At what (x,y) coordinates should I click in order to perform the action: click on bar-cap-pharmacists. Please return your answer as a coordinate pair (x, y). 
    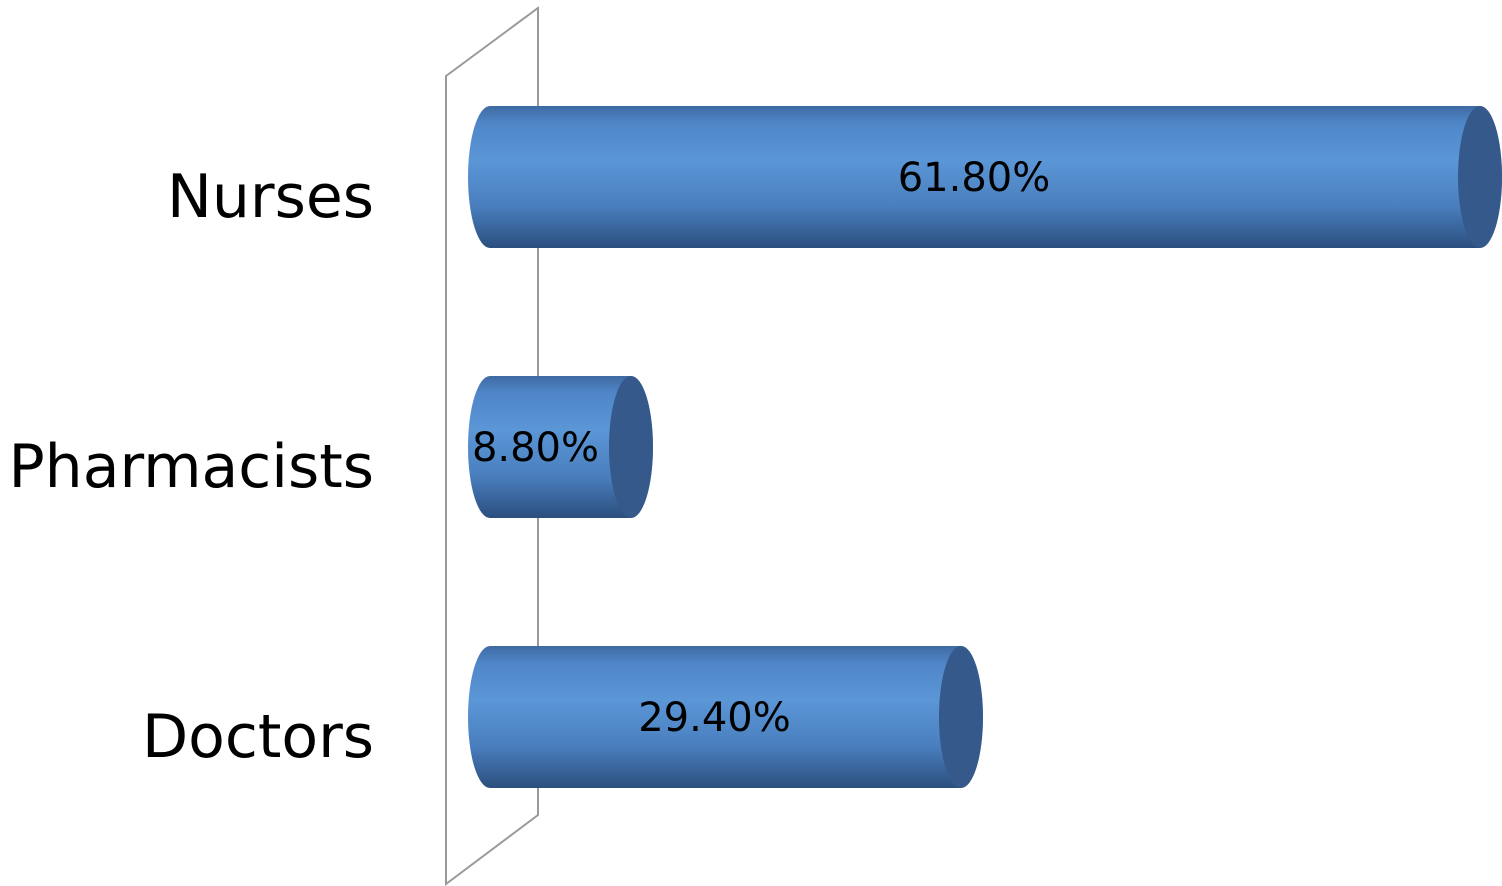
    Looking at the image, I should click on (630, 447).